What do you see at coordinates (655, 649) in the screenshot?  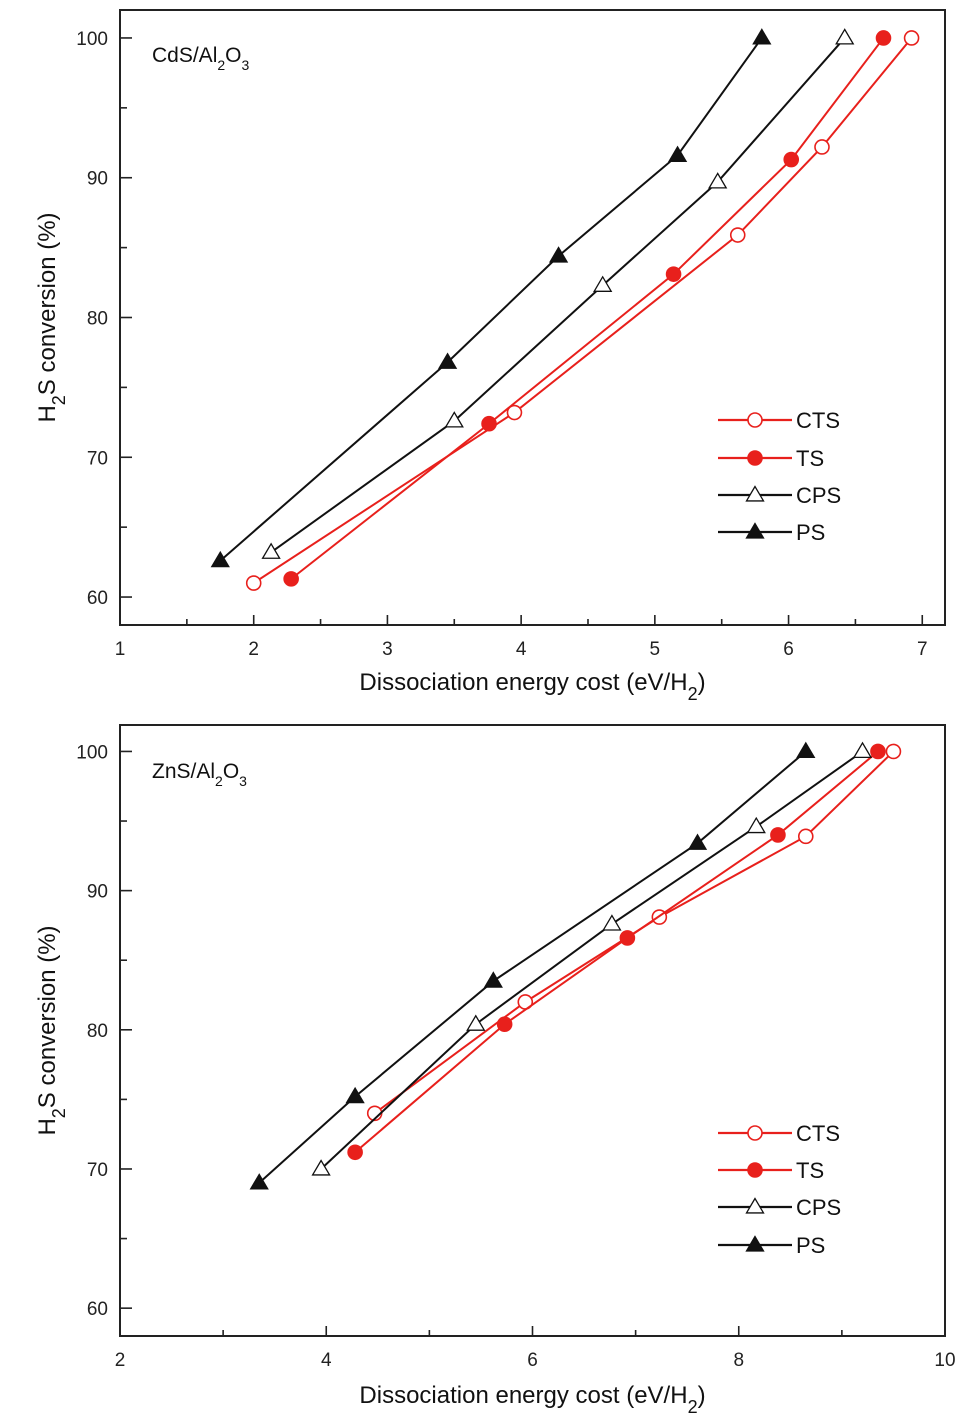 I see `x-tick-label: 5` at bounding box center [655, 649].